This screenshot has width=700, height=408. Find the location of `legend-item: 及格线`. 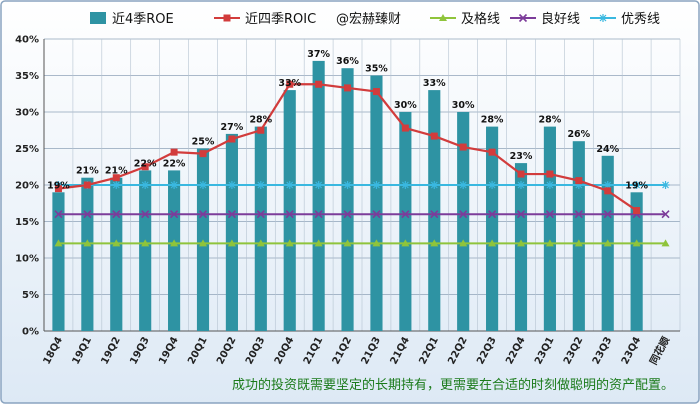

legend-item: 及格线 is located at coordinates (465, 19).